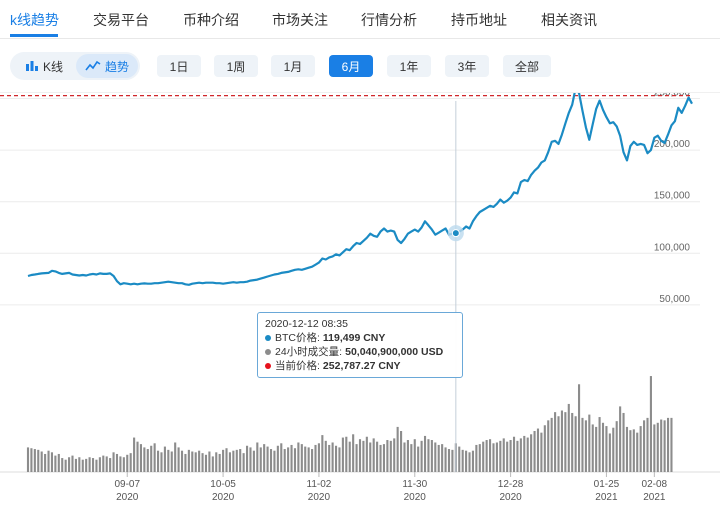 Image resolution: width=720 pixels, height=505 pixels. Describe the element at coordinates (360, 19) in the screenshot. I see `tab-bar: k线趋势 交易平台 币种介绍 市场关注 行情分析 持币地址 相关资讯` at that location.